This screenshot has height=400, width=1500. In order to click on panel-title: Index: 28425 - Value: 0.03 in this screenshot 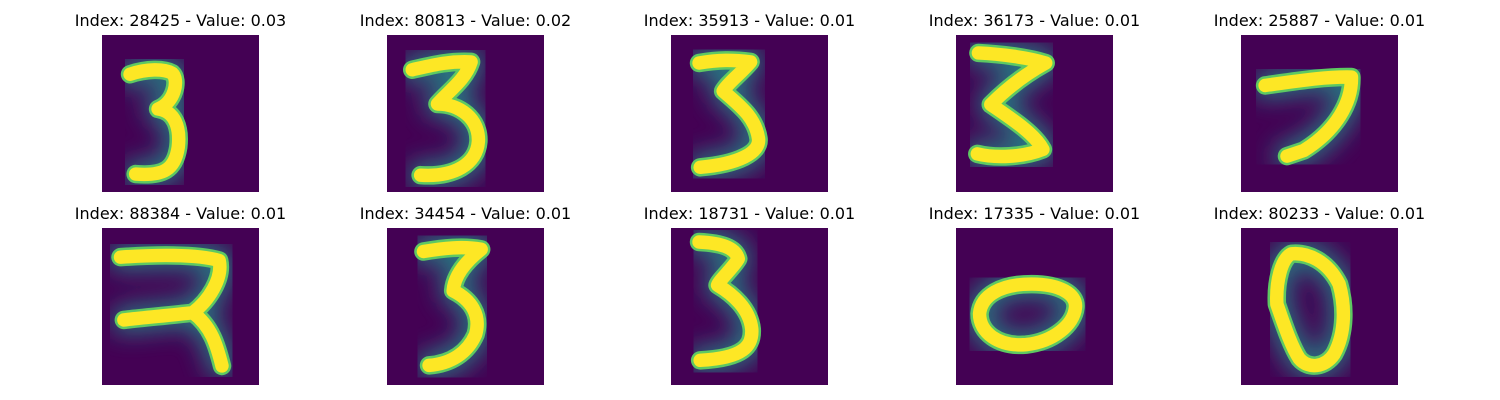, I will do `click(180, 20)`.